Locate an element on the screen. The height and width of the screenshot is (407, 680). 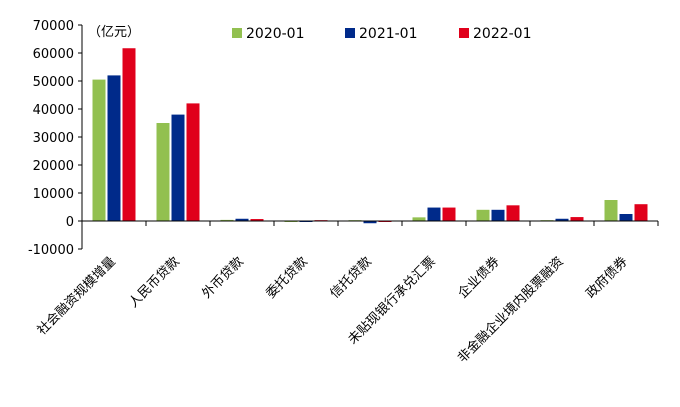
legend-label-2020-01: 2020-01 is located at coordinates (275, 34).